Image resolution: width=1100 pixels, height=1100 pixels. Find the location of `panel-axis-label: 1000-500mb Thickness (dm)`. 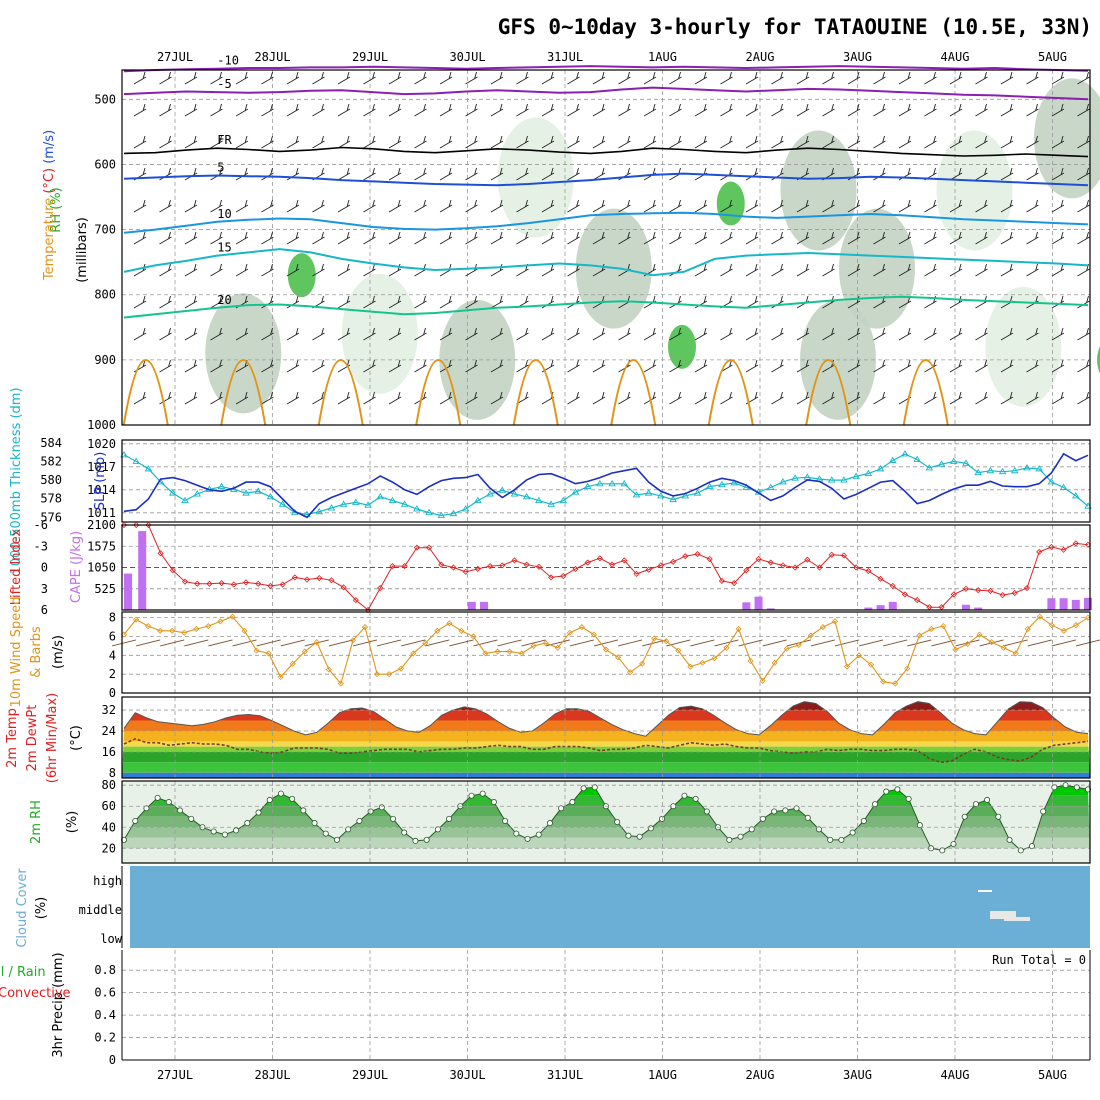

panel-axis-label: 1000-500mb Thickness (dm) is located at coordinates (16, 480).